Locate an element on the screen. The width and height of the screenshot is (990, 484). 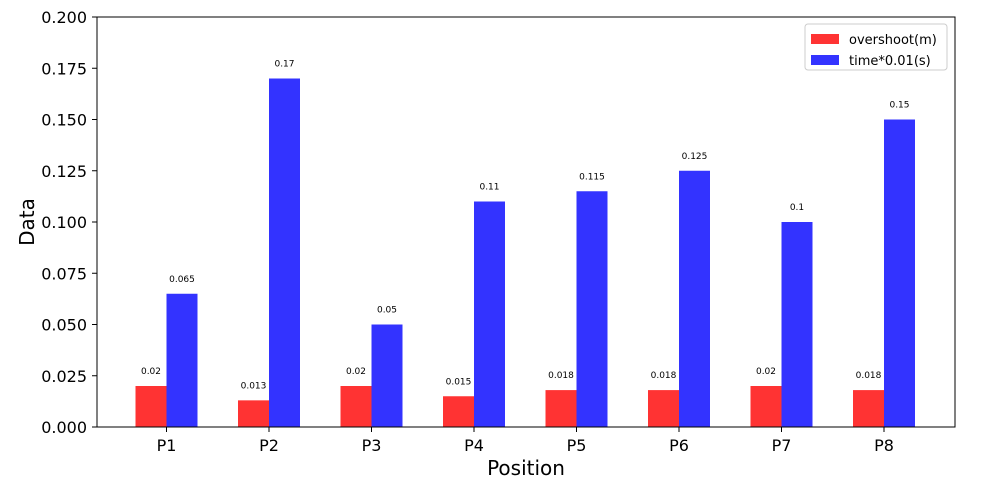
legend-label-time: time*0.01(s) is located at coordinates (890, 61).